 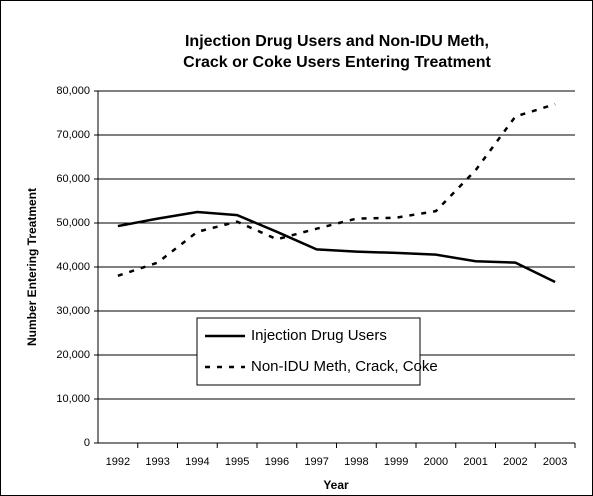 I want to click on x-tick-label: 1992, so click(x=118, y=462).